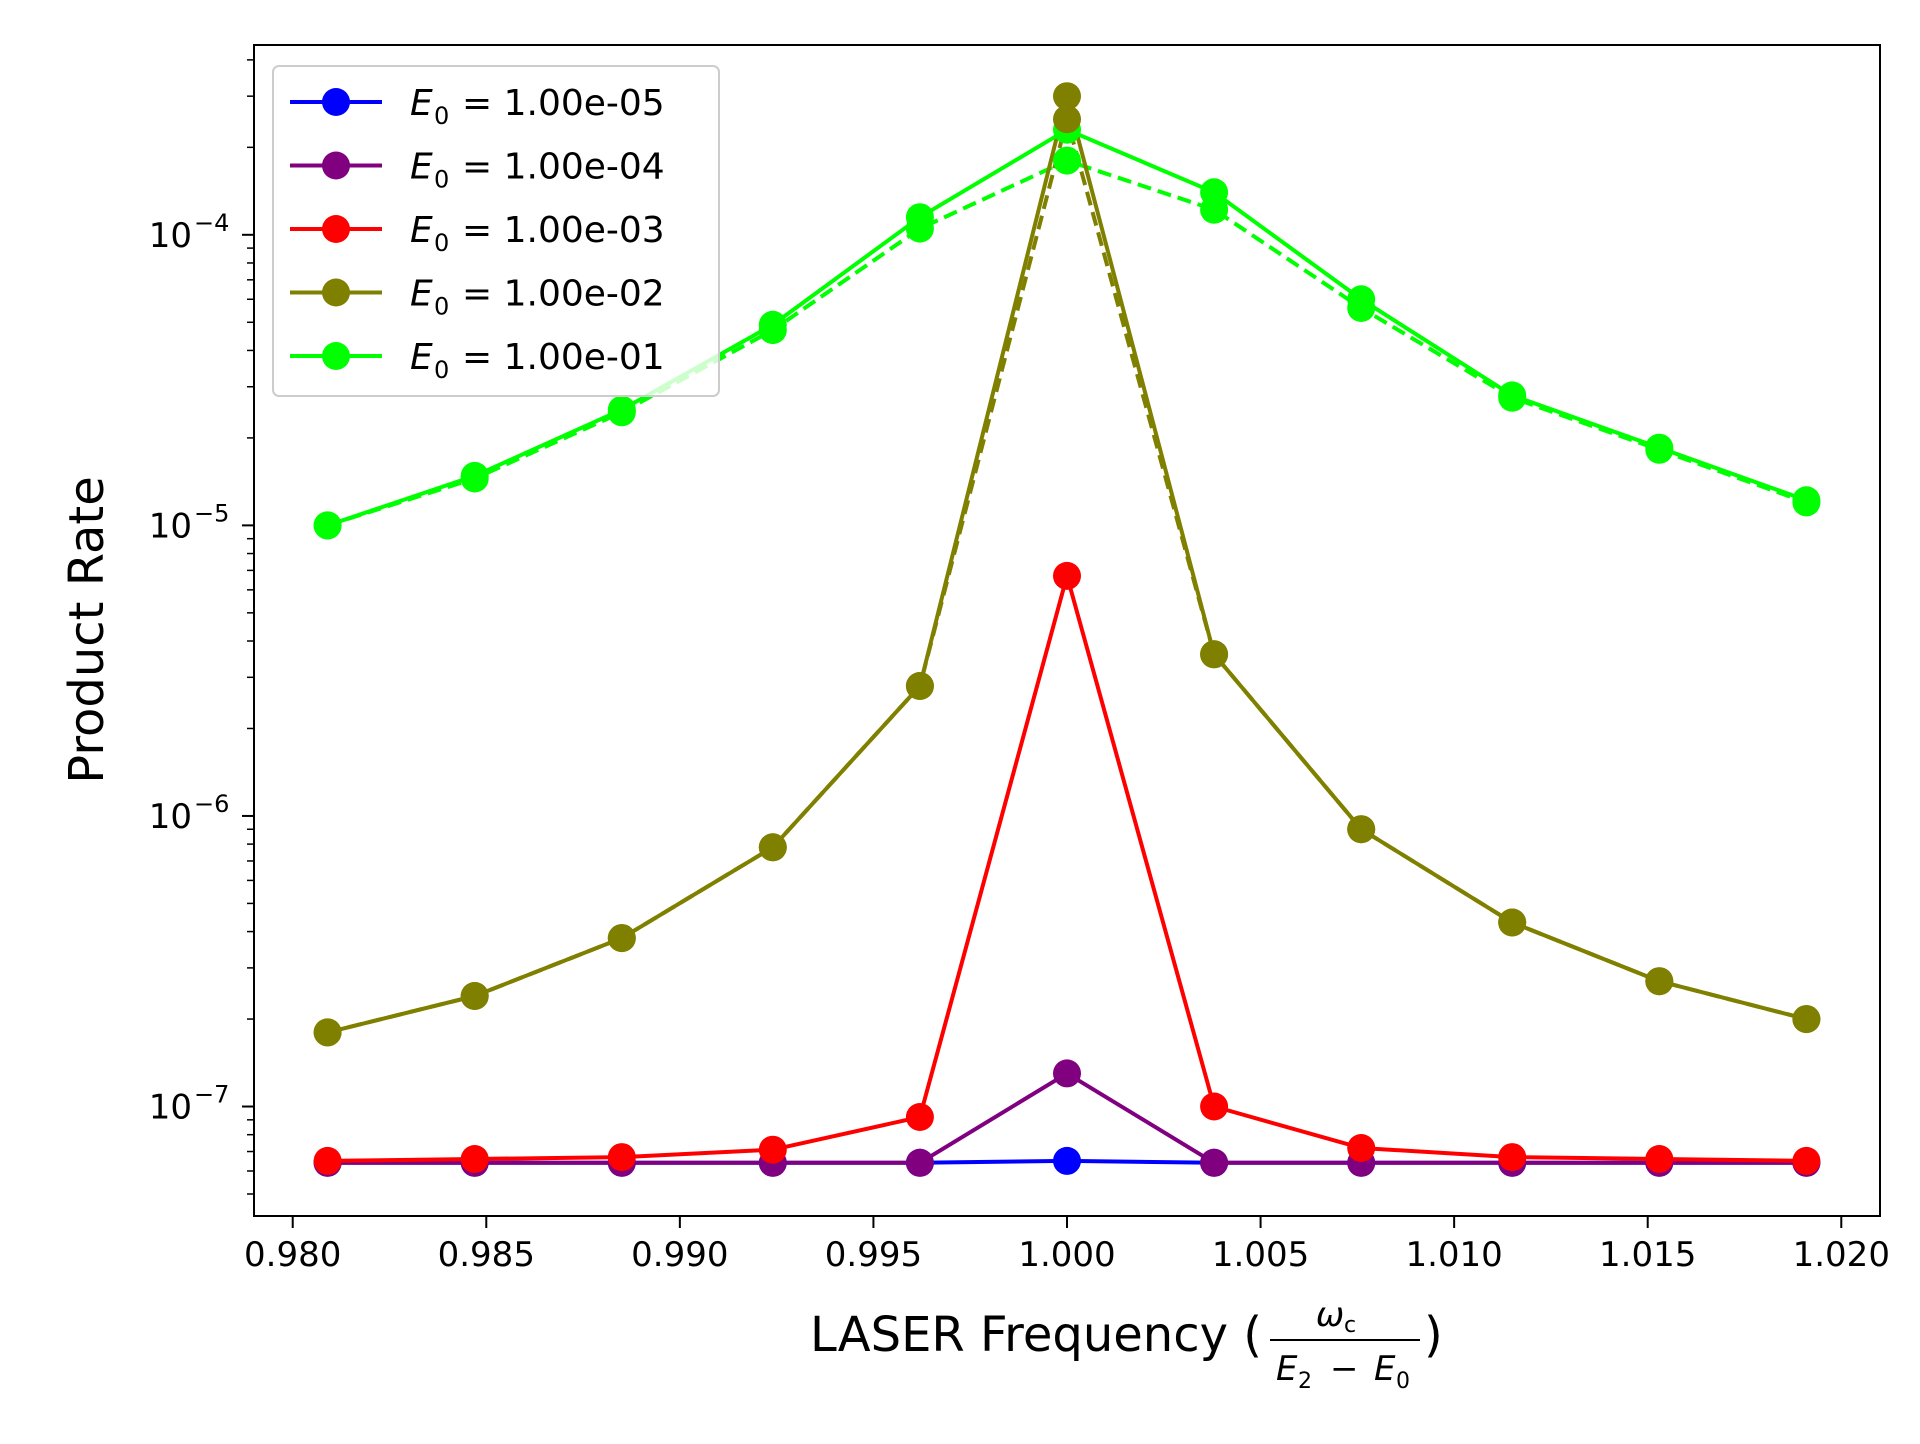 This screenshot has height=1444, width=1920. What do you see at coordinates (563, 230) in the screenshot?
I see `legend-label: = 1.00e-03` at bounding box center [563, 230].